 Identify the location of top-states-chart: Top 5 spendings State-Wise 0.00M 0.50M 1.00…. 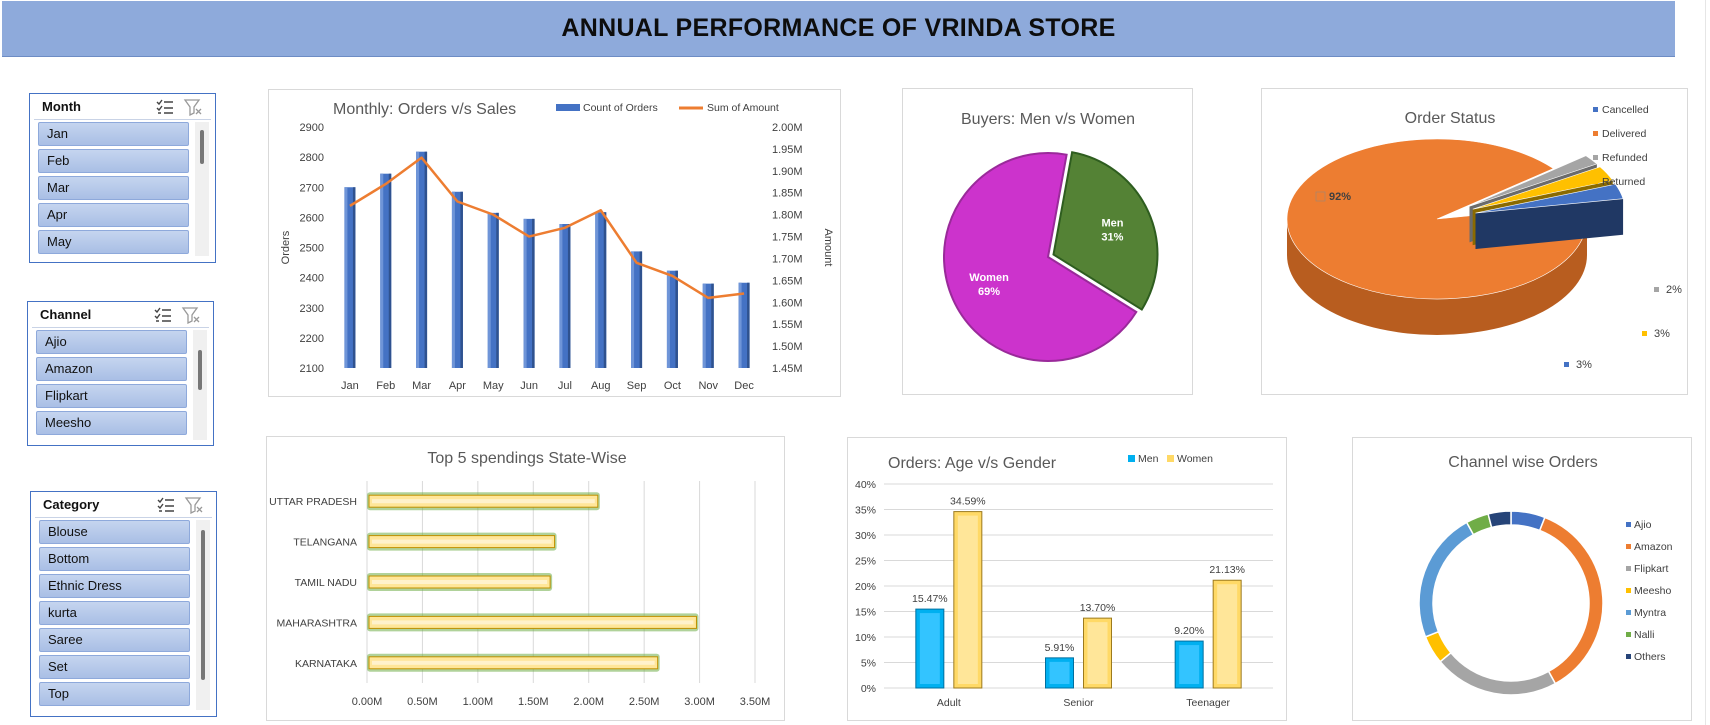
(525, 578).